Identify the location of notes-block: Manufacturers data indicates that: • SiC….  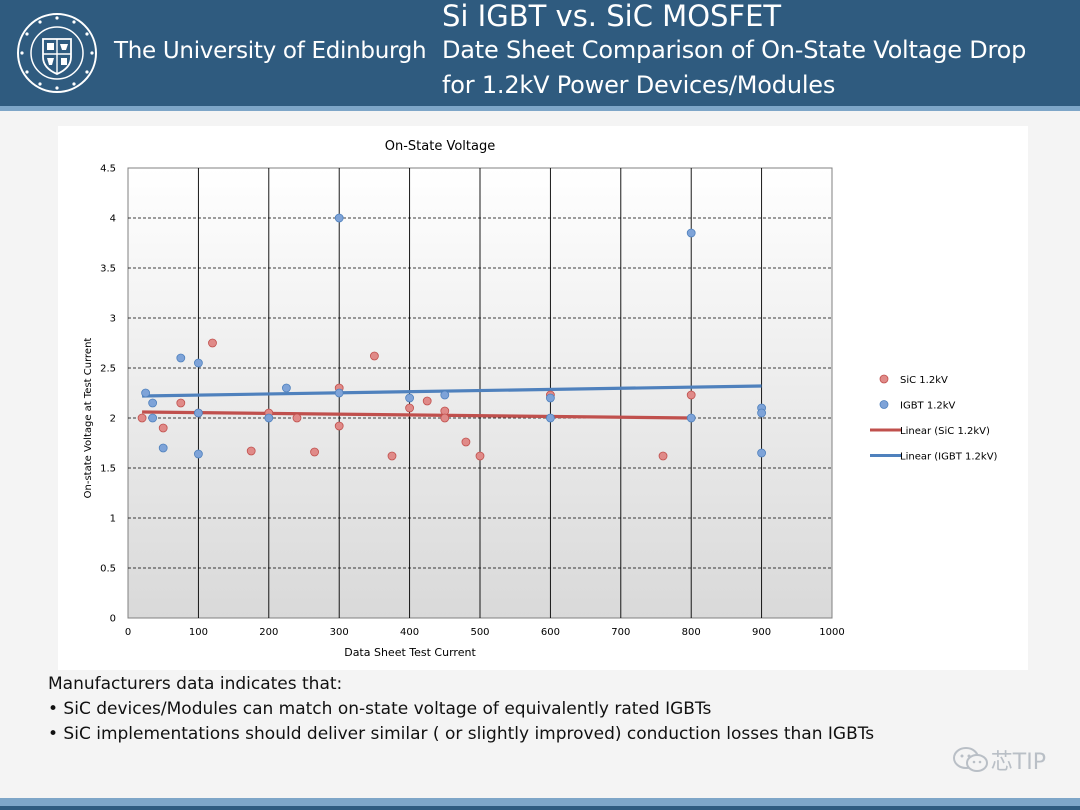
(461, 709).